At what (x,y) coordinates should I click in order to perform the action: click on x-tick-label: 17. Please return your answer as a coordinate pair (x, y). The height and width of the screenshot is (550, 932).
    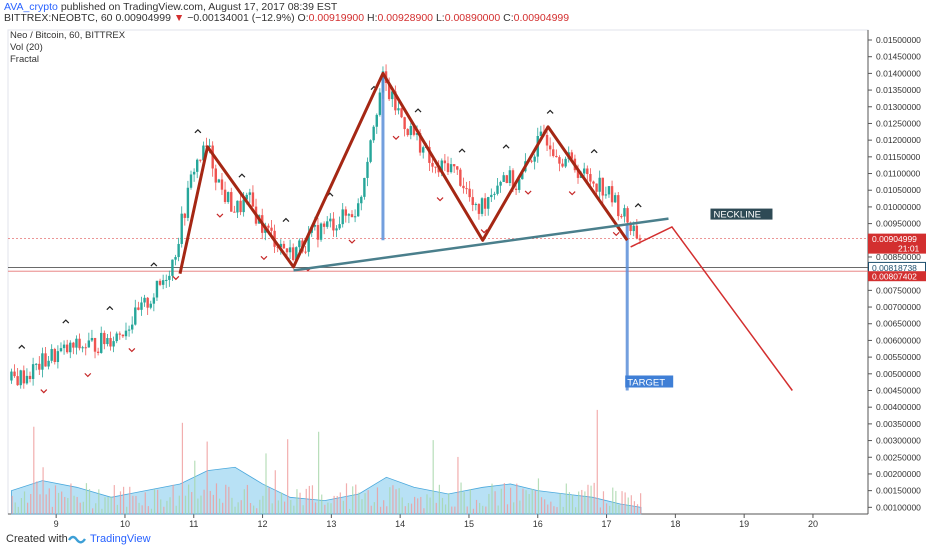
    Looking at the image, I should click on (607, 523).